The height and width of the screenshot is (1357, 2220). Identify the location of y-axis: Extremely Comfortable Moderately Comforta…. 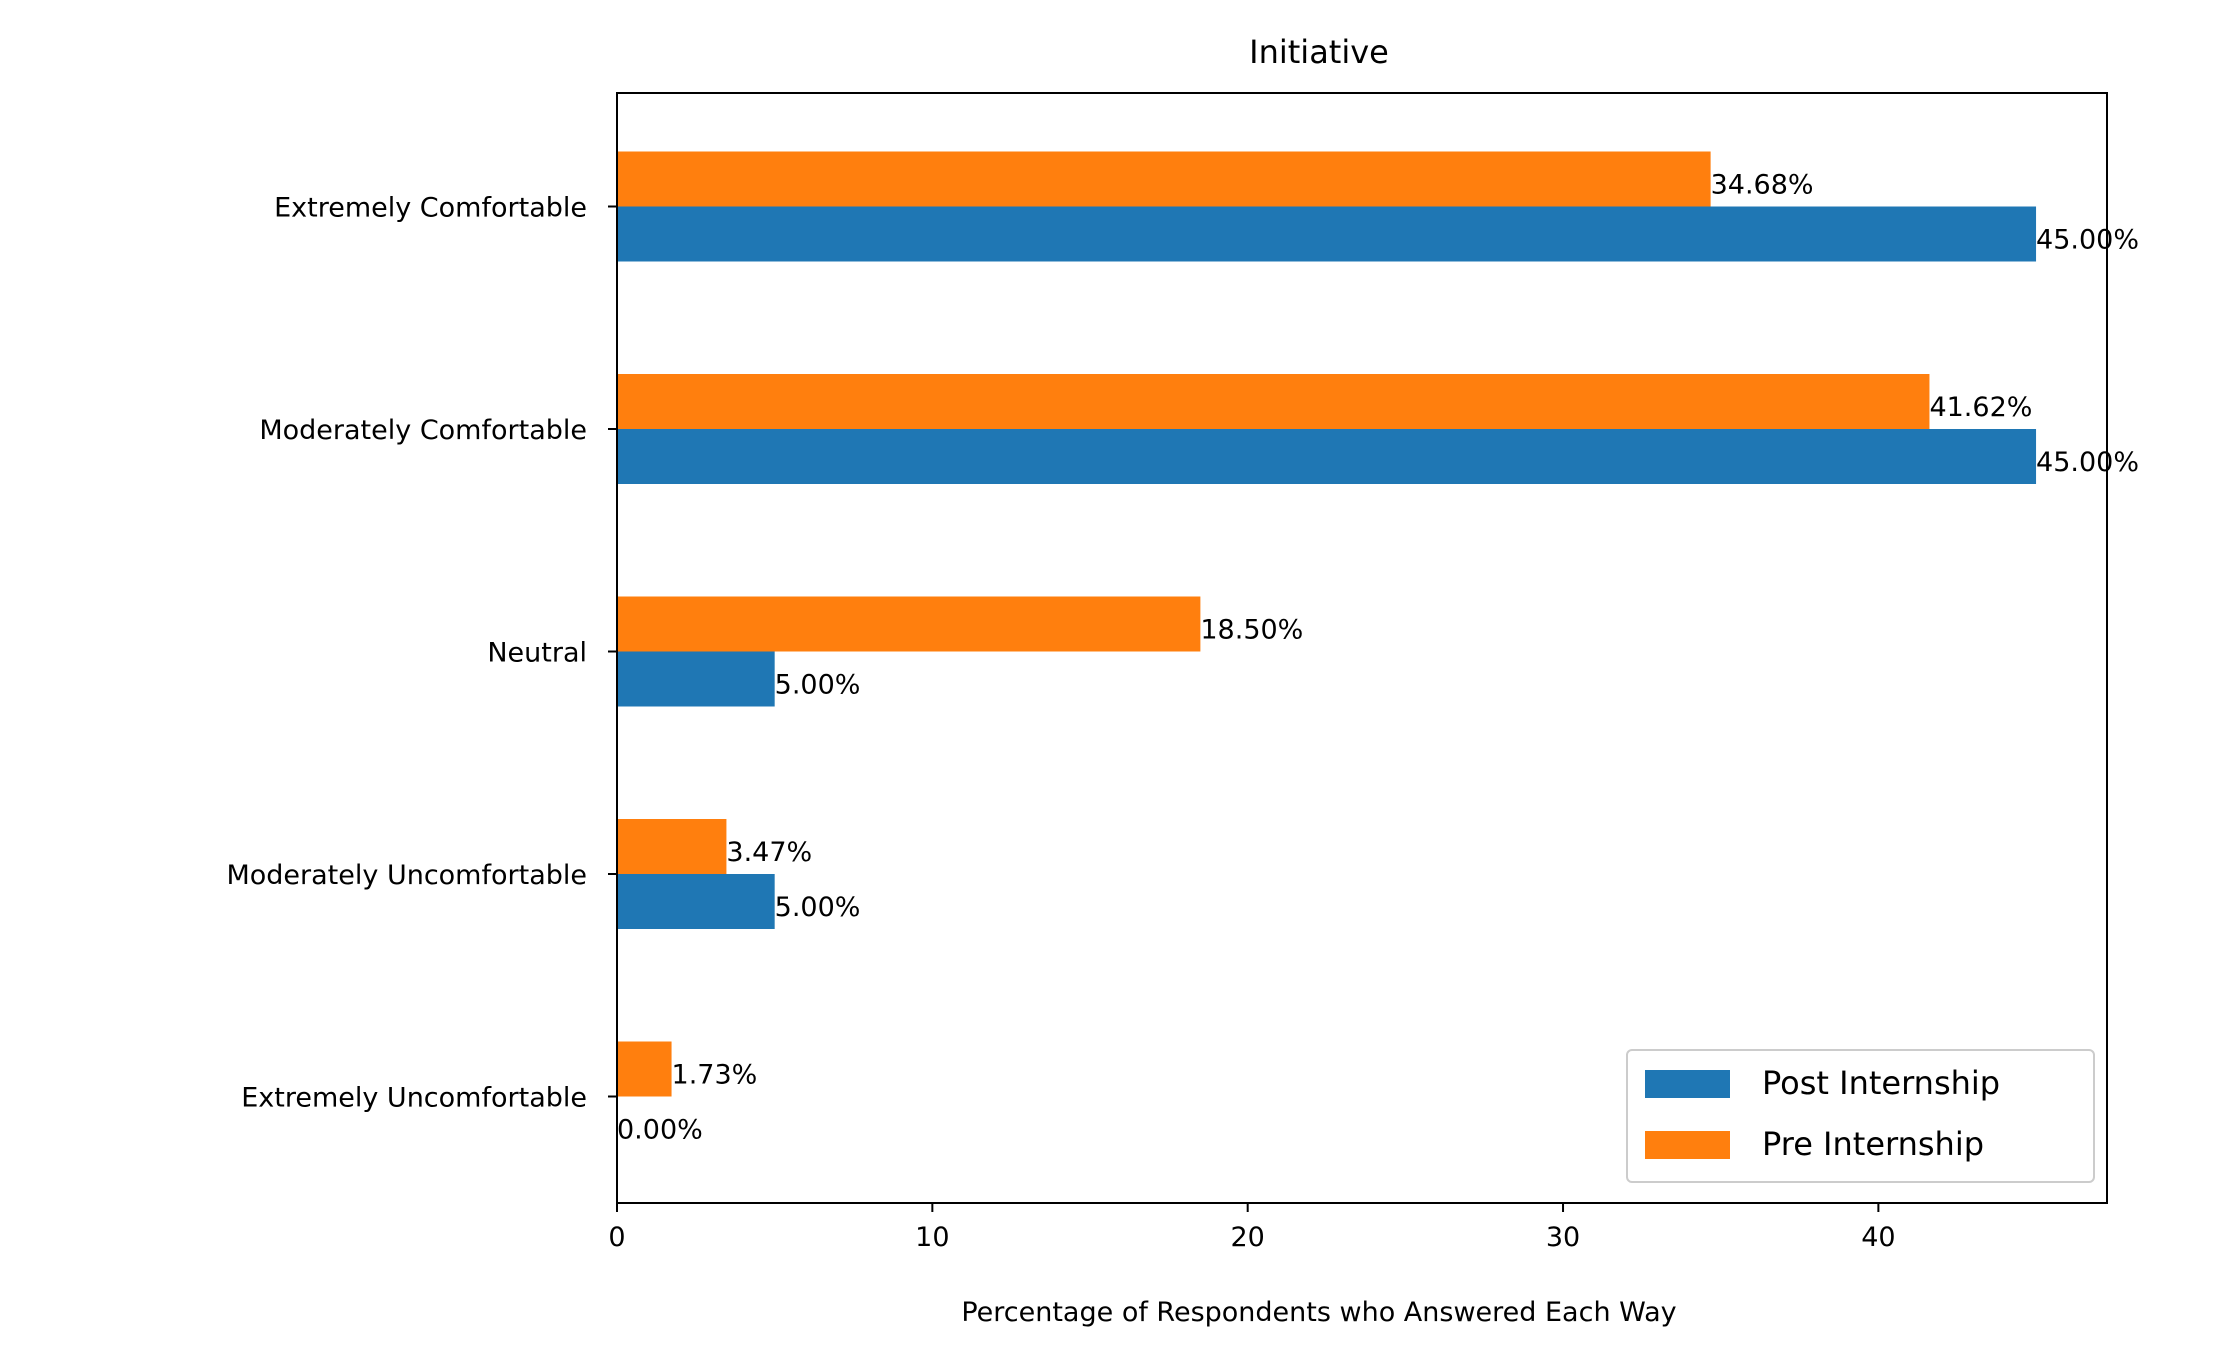
(421, 653).